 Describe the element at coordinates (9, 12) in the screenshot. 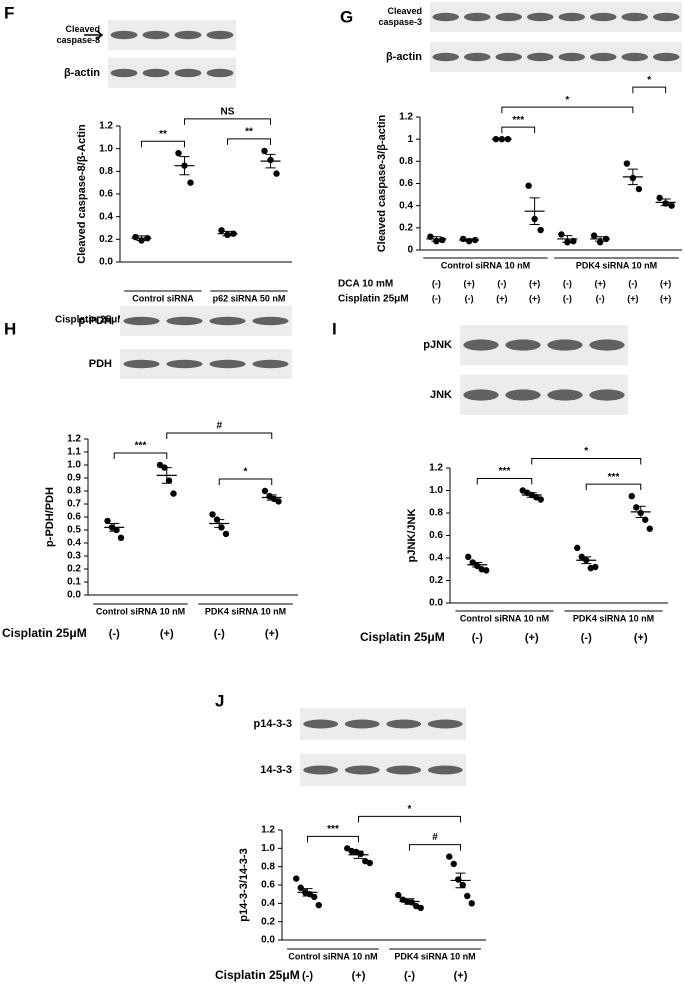

I see `panel-letter: F` at that location.